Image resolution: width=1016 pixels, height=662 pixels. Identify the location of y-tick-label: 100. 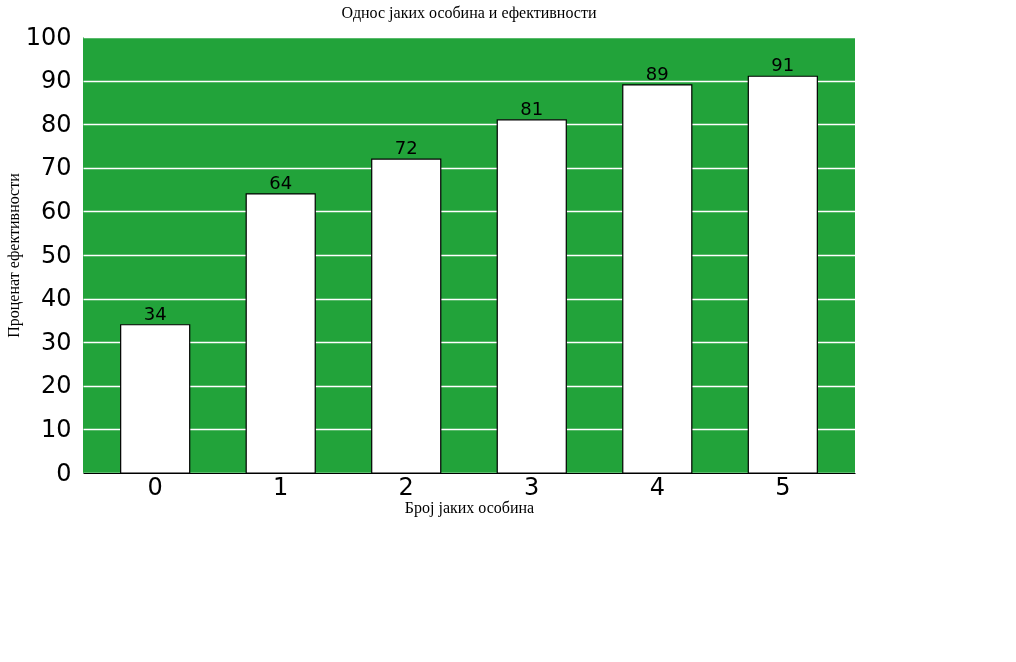
(48, 36).